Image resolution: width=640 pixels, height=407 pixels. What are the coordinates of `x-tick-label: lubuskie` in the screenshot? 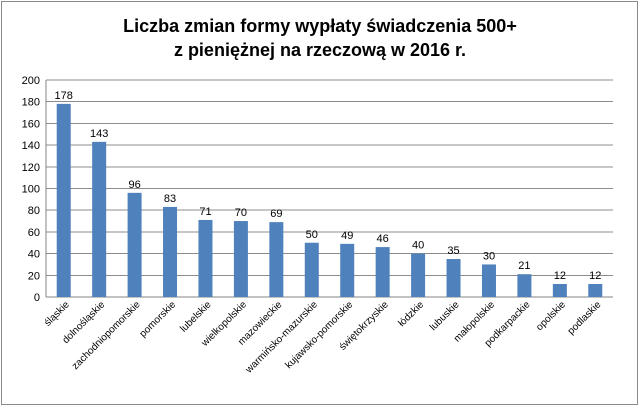 It's located at (445, 316).